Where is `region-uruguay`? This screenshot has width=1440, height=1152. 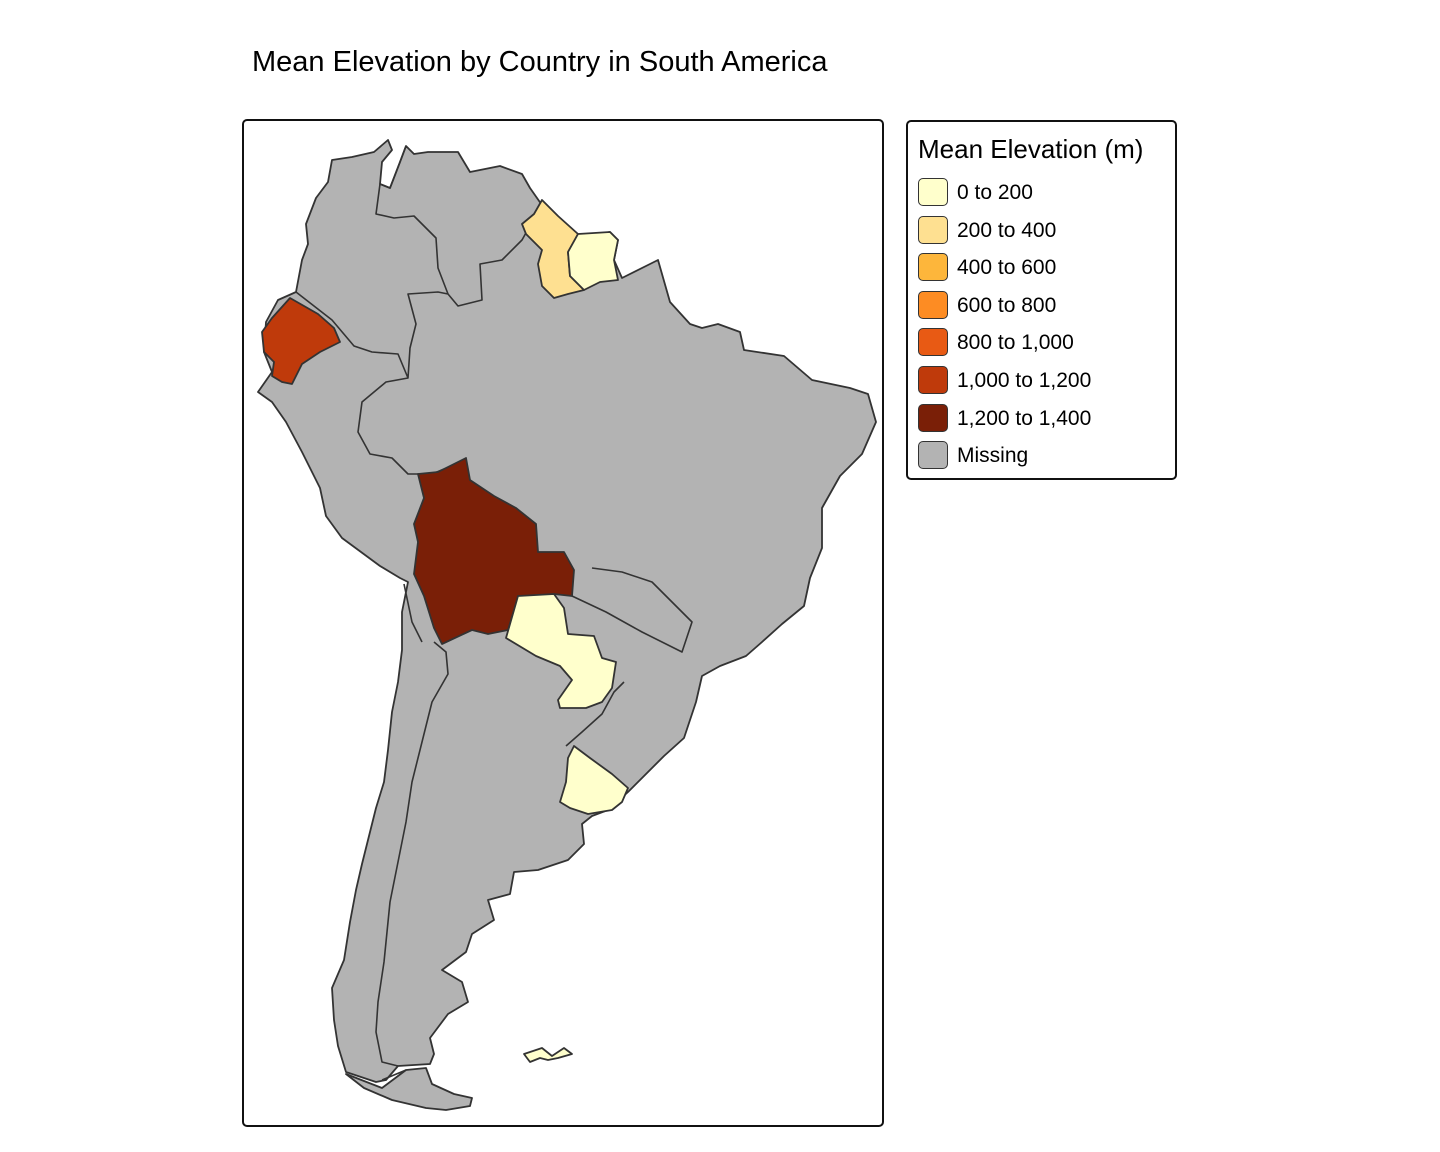
region-uruguay is located at coordinates (594, 780).